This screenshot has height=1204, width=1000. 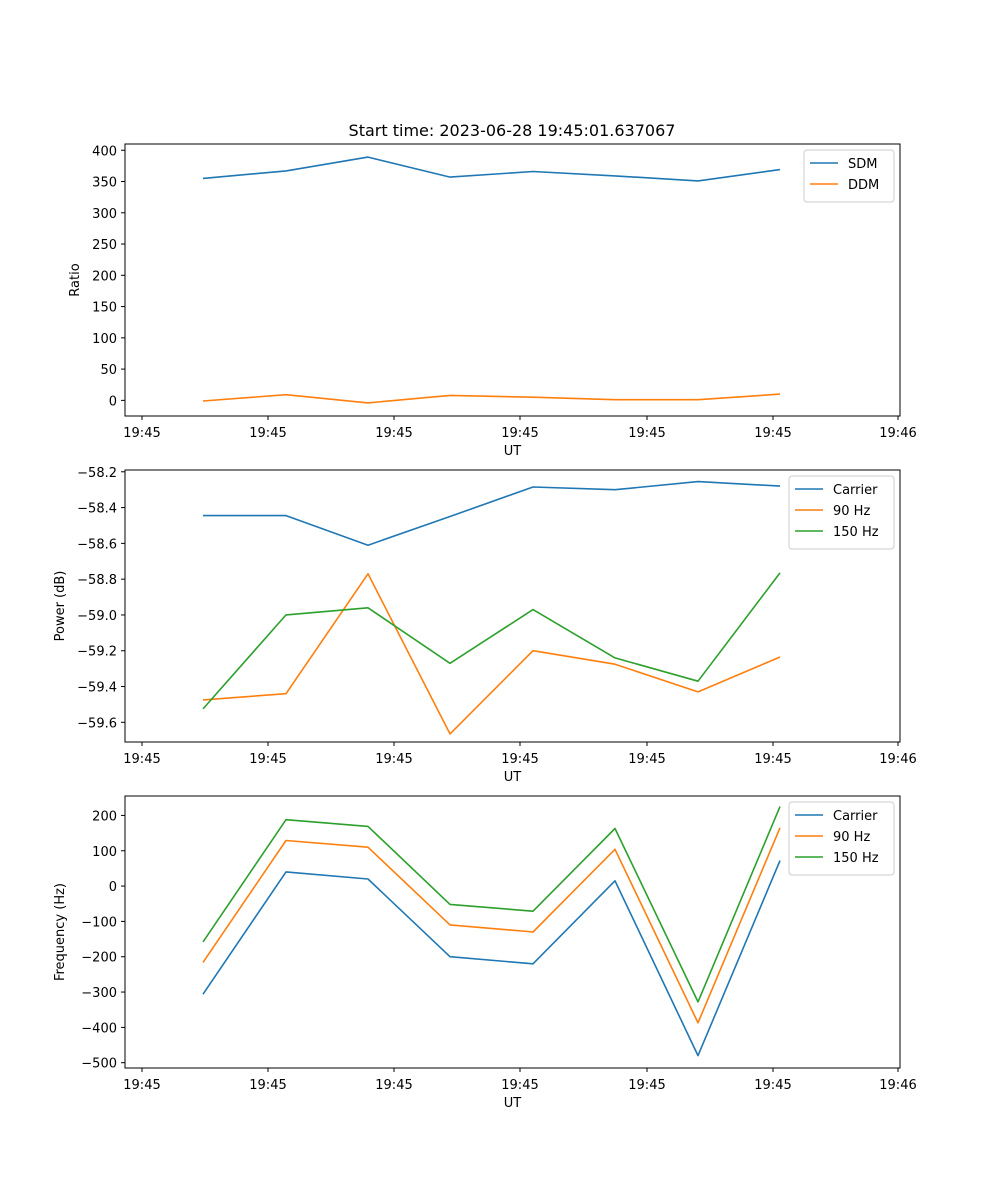 I want to click on legend-label: SDM, so click(x=862, y=164).